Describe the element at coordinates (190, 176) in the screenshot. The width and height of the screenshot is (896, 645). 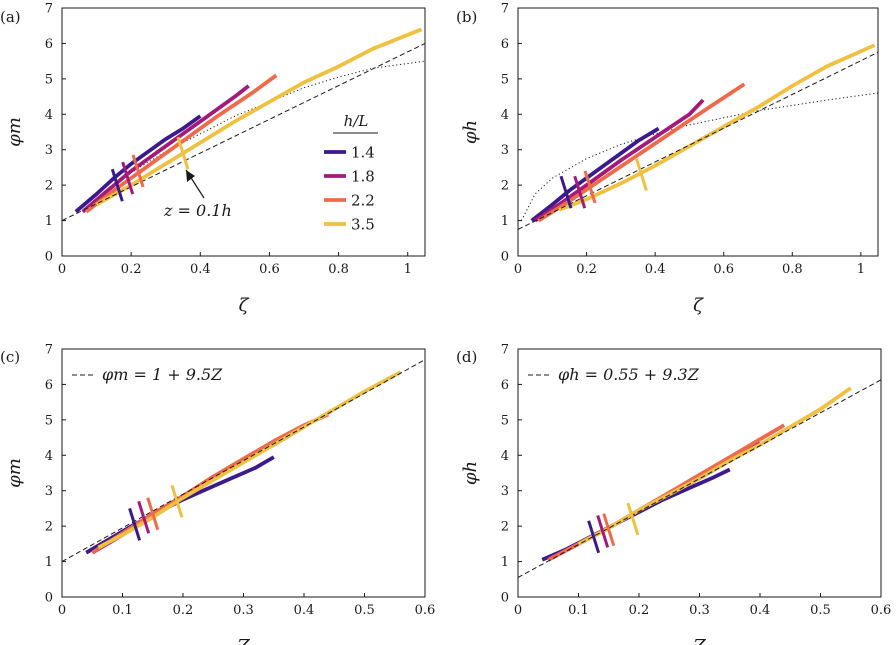
I see `annotation-arrow-head` at that location.